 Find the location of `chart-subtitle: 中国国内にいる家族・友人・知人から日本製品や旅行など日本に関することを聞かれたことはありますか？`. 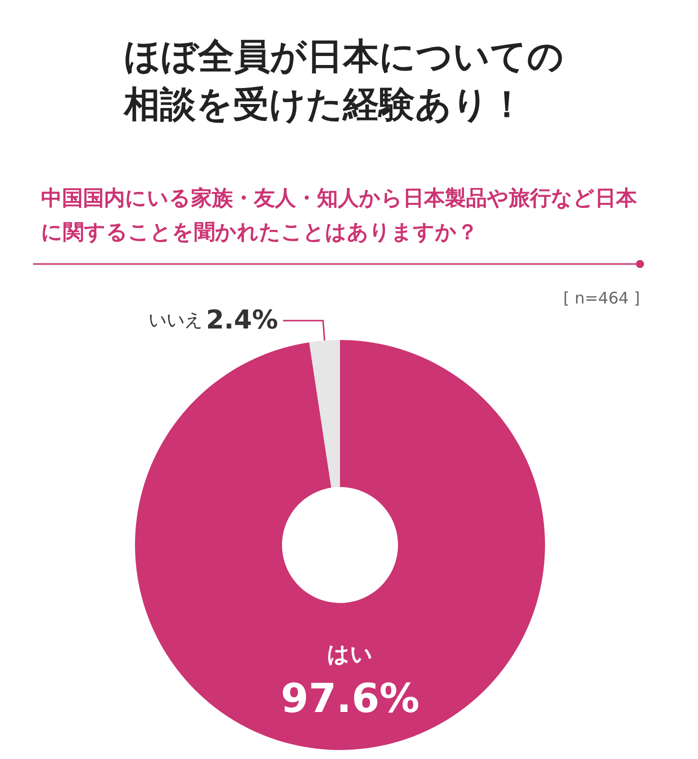

chart-subtitle: 中国国内にいる家族・友人・知人から日本製品や旅行など日本に関することを聞かれたことはありますか？ is located at coordinates (339, 215).